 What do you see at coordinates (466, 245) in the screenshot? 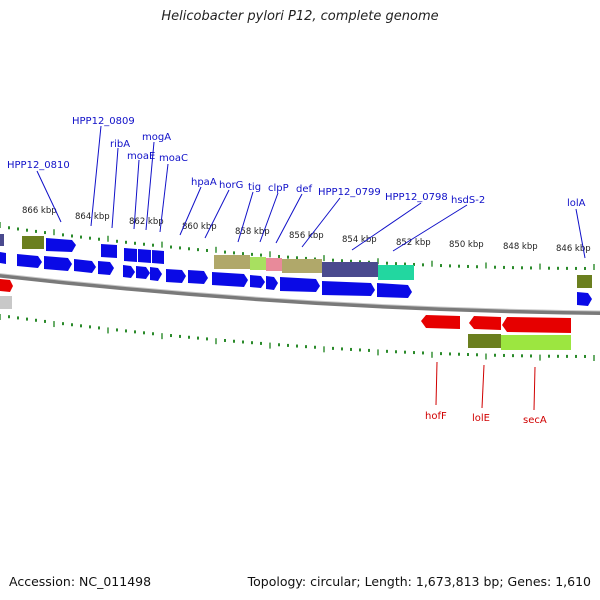
I see `kbp-label: 850 kbp` at bounding box center [466, 245].